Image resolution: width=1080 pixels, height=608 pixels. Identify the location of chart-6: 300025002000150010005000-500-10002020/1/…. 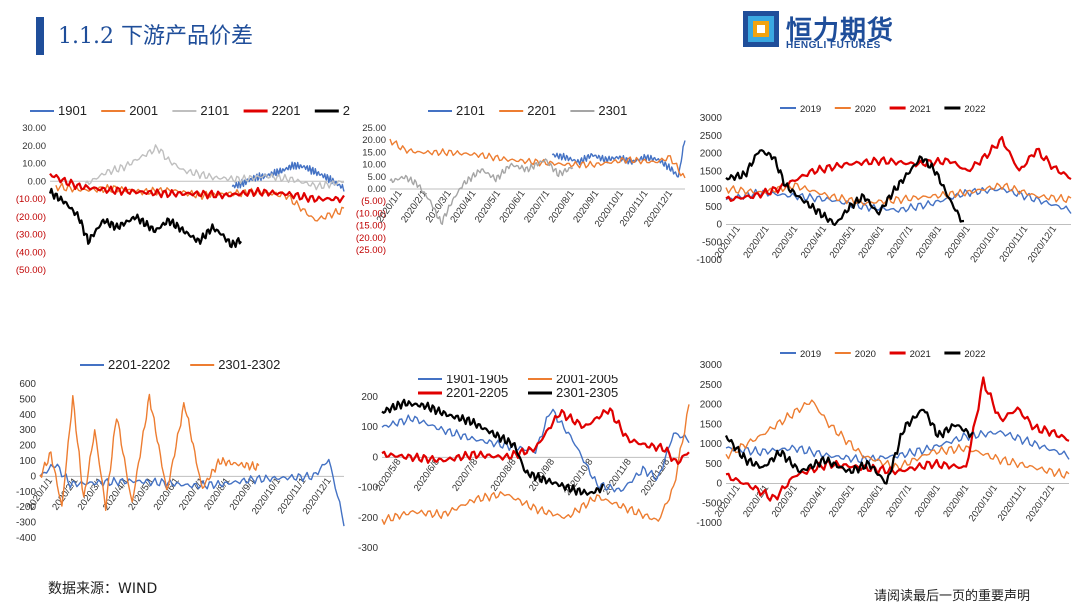
(883, 439).